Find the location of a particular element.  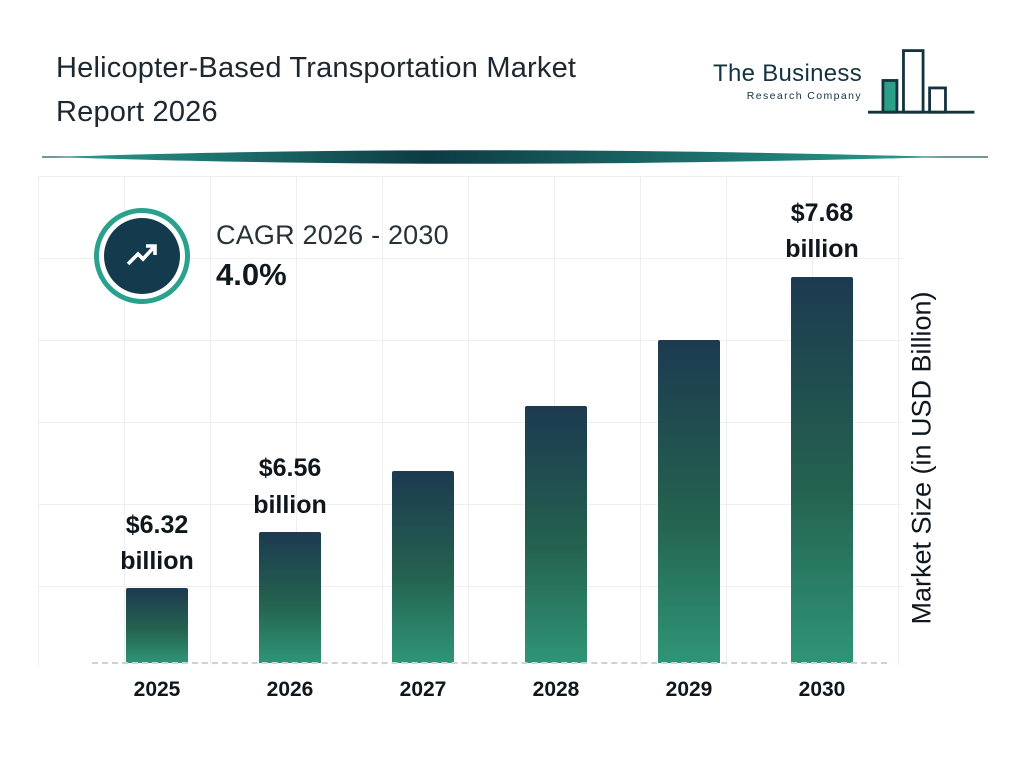

bar-label-value: $6.56 is located at coordinates (290, 468).